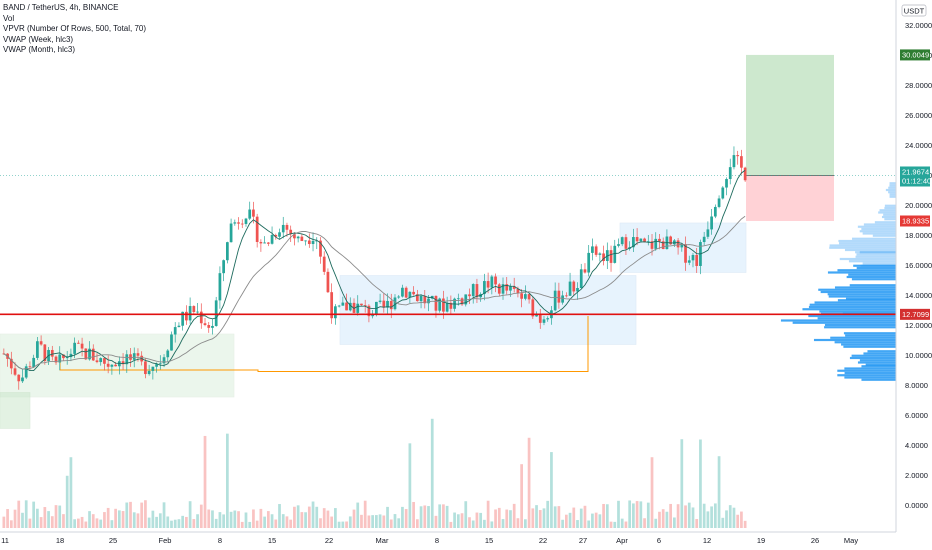 The image size is (932, 550). I want to click on vwap-week-label: VWAP (Week, hlc3), so click(38, 39).